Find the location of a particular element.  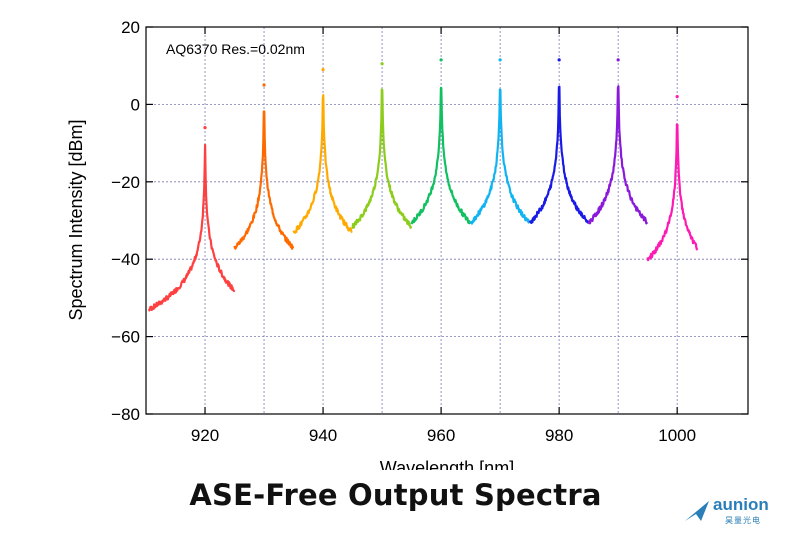

logo-subtext: 昊量光电 is located at coordinates (743, 520).